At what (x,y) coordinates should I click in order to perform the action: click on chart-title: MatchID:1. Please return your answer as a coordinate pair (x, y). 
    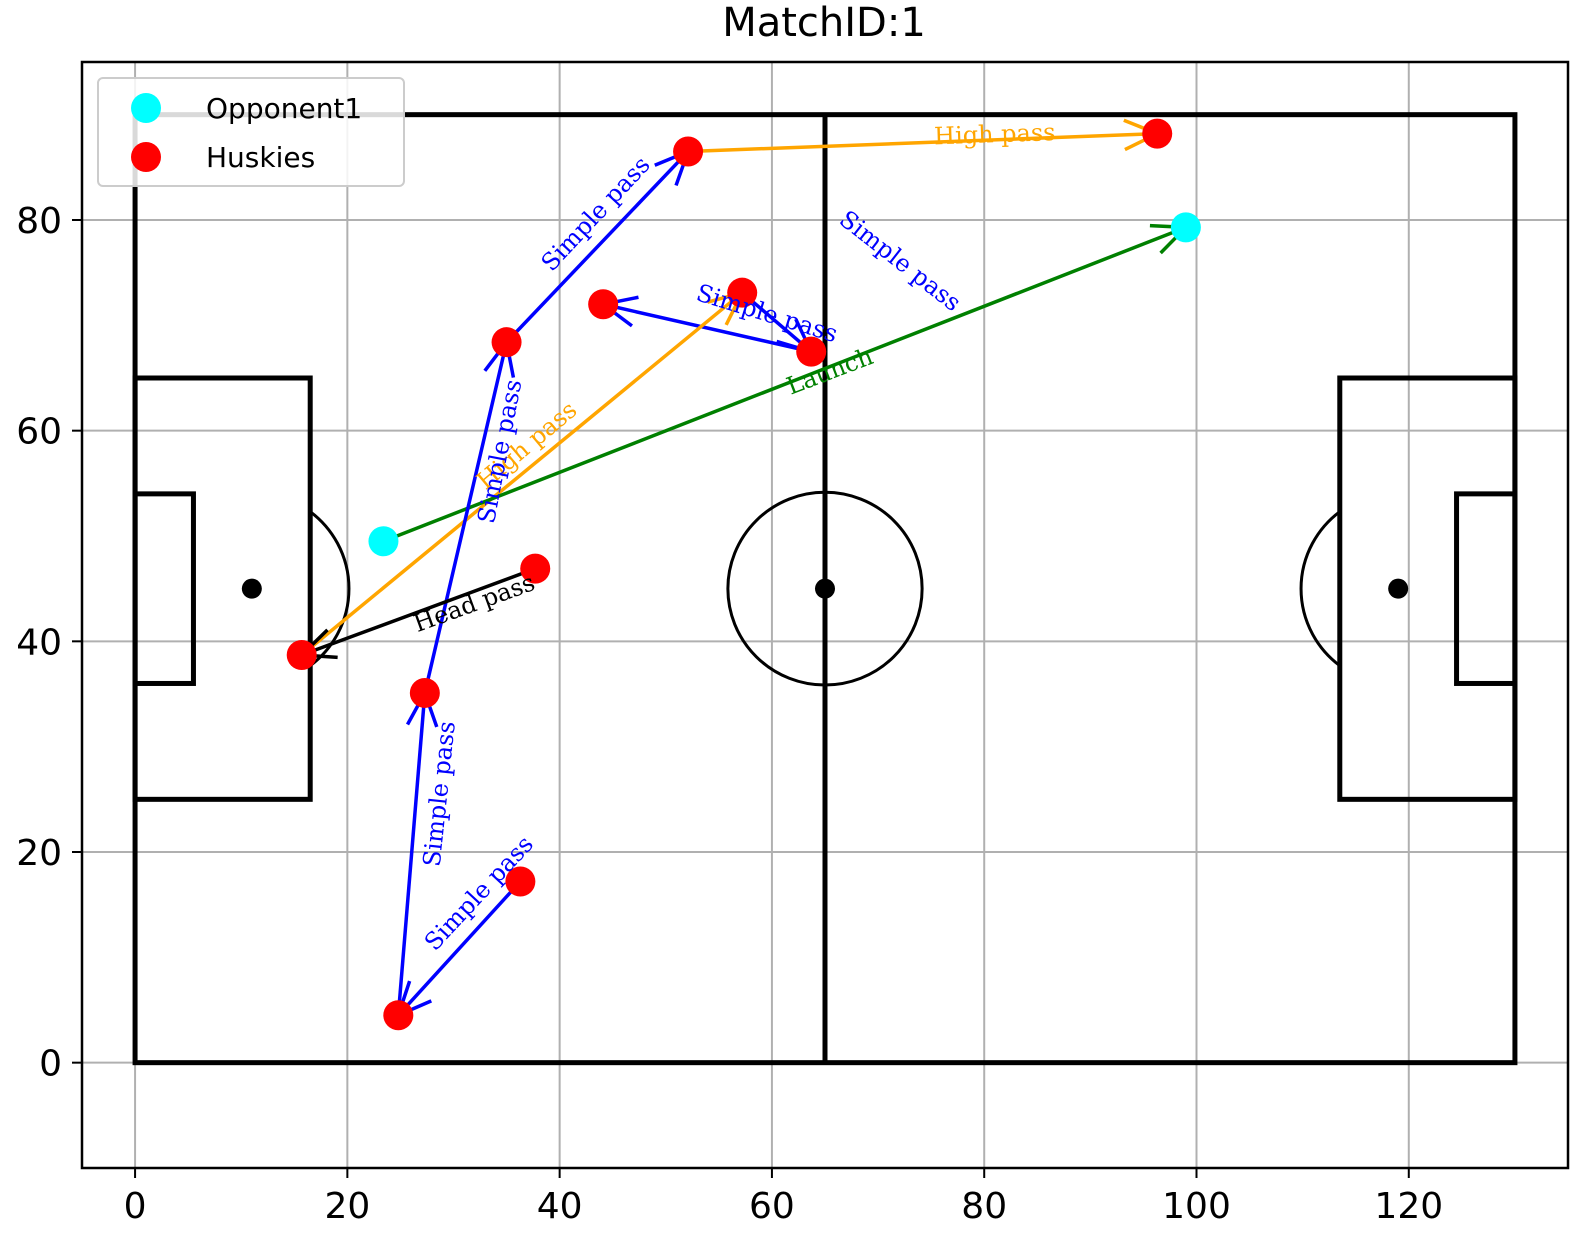
    Looking at the image, I should click on (824, 23).